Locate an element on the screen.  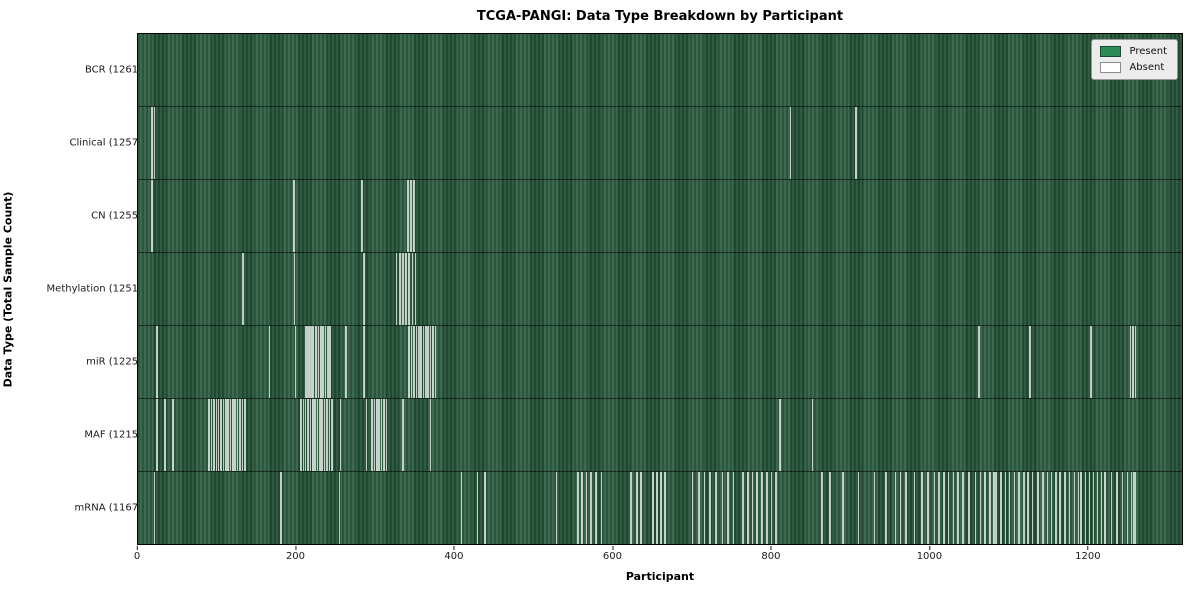
row-maf is located at coordinates (660, 434).